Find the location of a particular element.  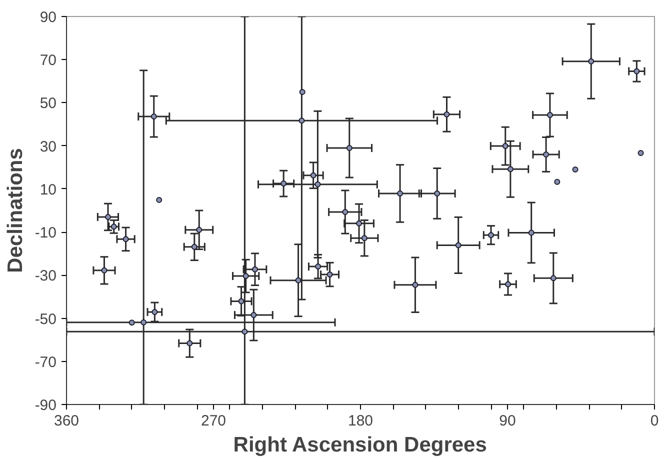

y-tick-label: -10 is located at coordinates (45, 233).